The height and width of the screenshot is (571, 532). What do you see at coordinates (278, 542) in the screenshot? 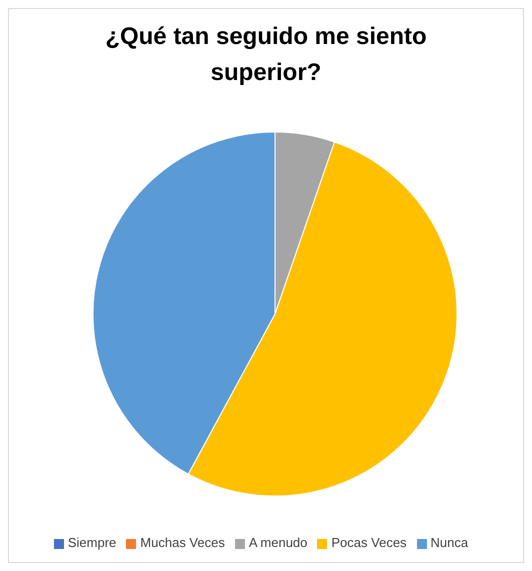
I see `legend-label: A menudo` at bounding box center [278, 542].